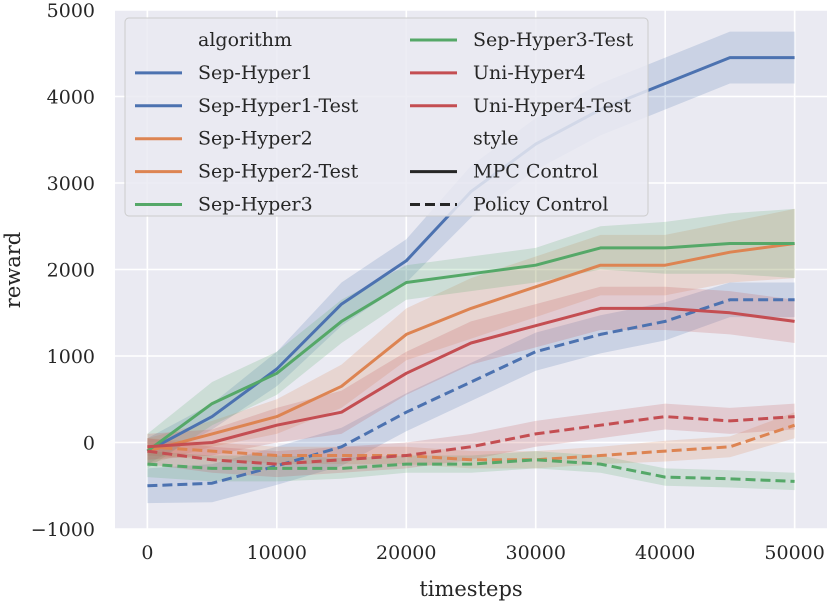 The width and height of the screenshot is (830, 603). Describe the element at coordinates (495, 139) in the screenshot. I see `legend-title: style` at that location.